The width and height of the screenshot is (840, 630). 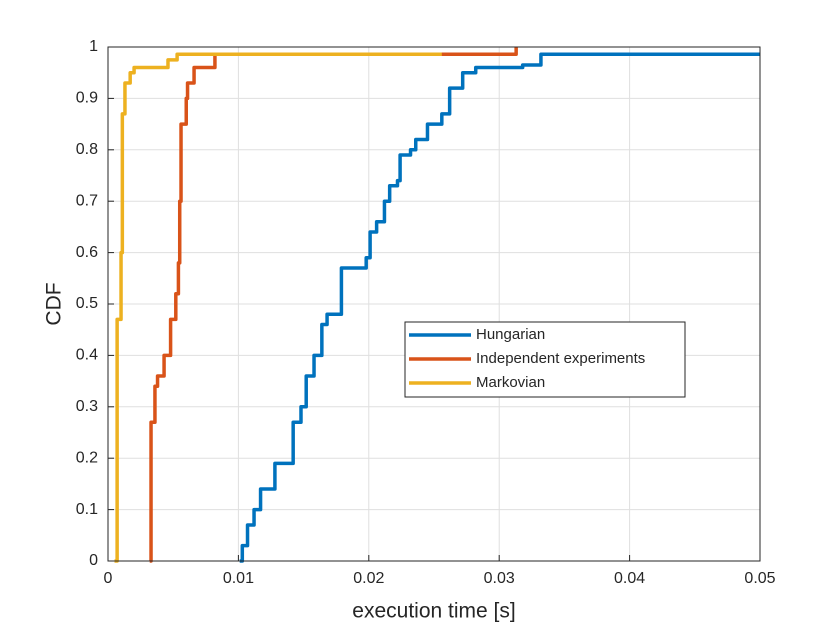 What do you see at coordinates (499, 578) in the screenshot?
I see `x-tick-label: 0.03` at bounding box center [499, 578].